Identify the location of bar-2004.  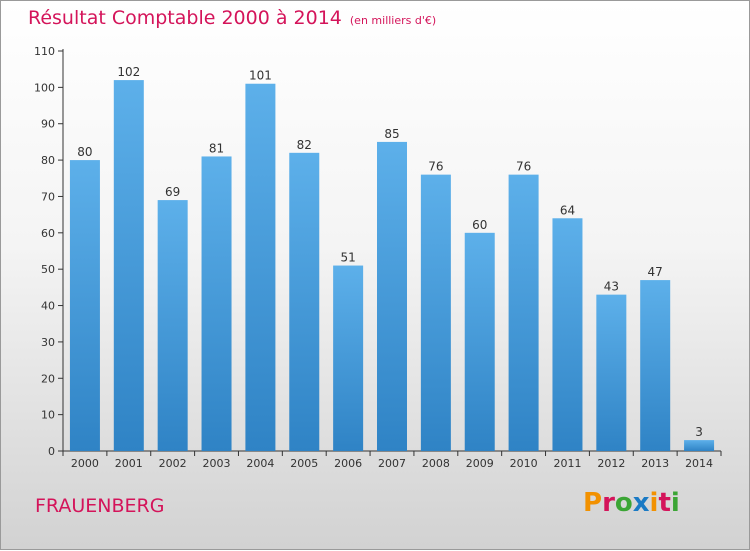
(260, 267).